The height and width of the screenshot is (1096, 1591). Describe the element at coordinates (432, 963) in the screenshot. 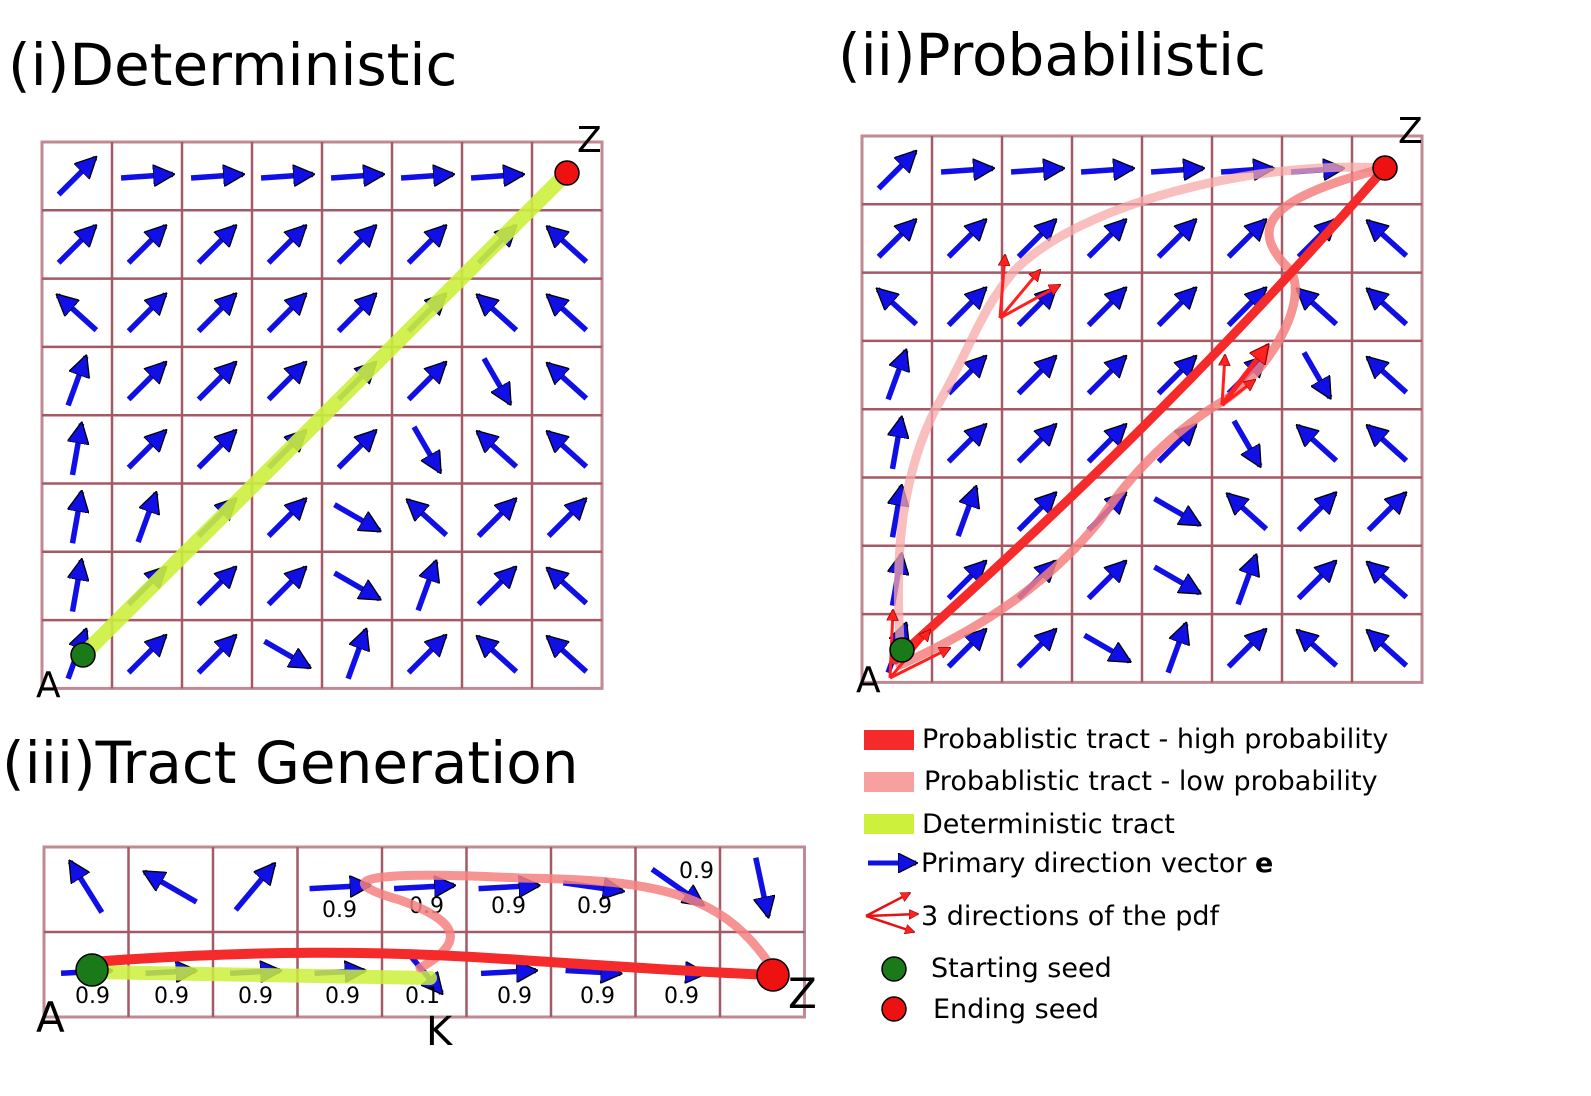

I see `high-probability-tract` at that location.